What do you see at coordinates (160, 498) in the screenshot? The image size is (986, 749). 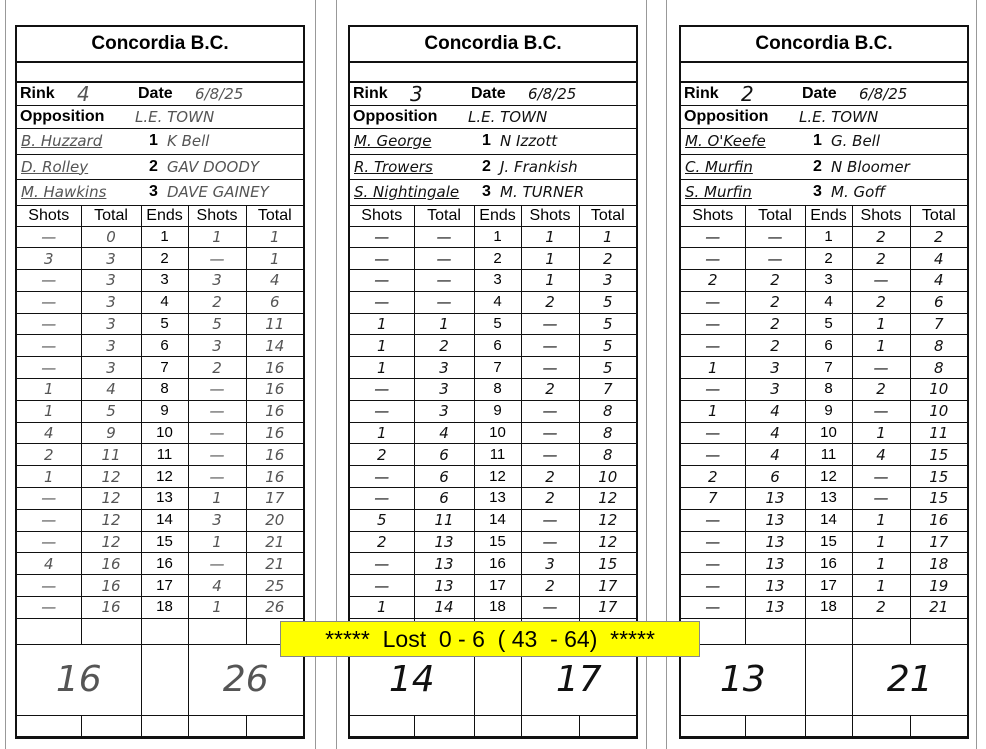 I see `end-row: —12 13 1 17` at bounding box center [160, 498].